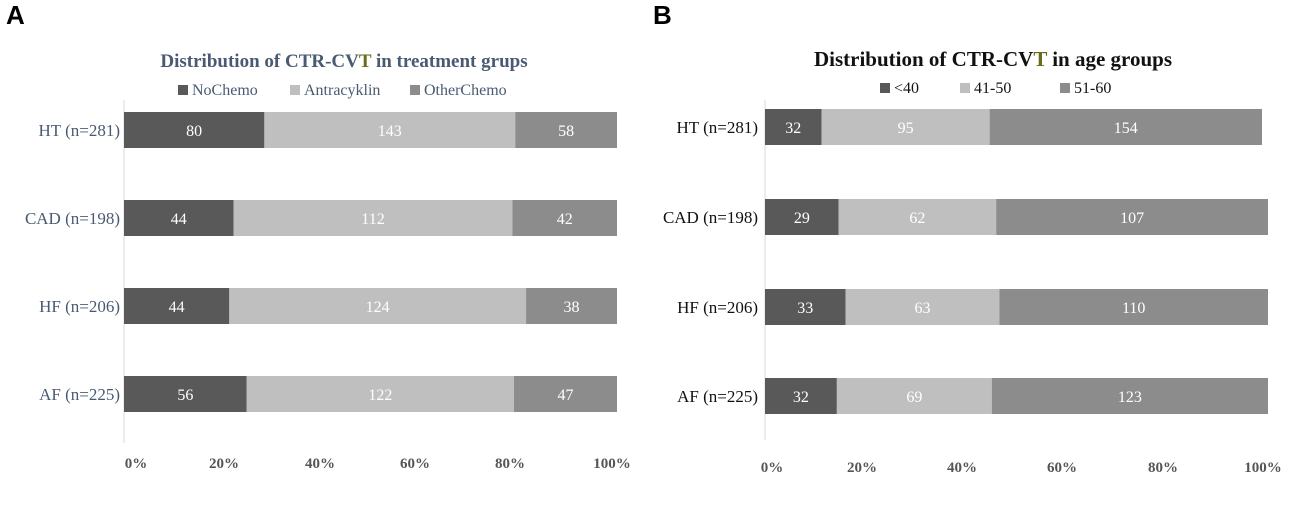  I want to click on chart1-legend-label-3: OtherChemo, so click(465, 90).